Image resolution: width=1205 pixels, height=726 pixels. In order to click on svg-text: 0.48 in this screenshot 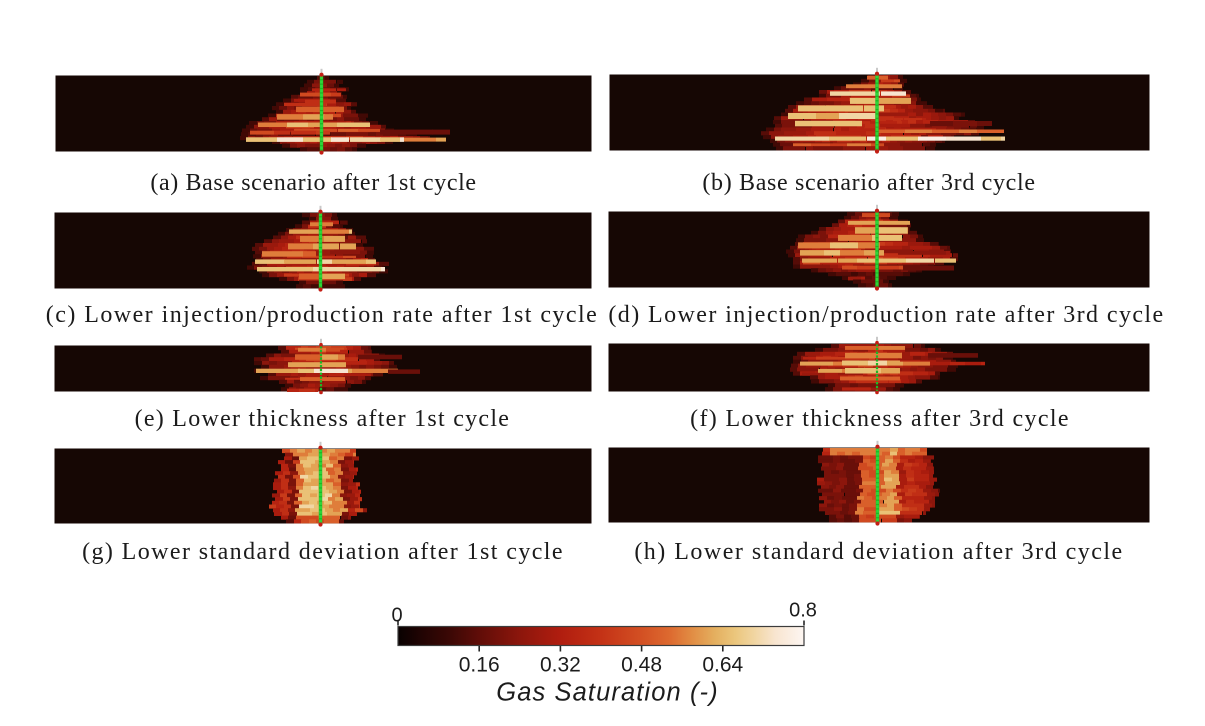, I will do `click(641, 665)`.